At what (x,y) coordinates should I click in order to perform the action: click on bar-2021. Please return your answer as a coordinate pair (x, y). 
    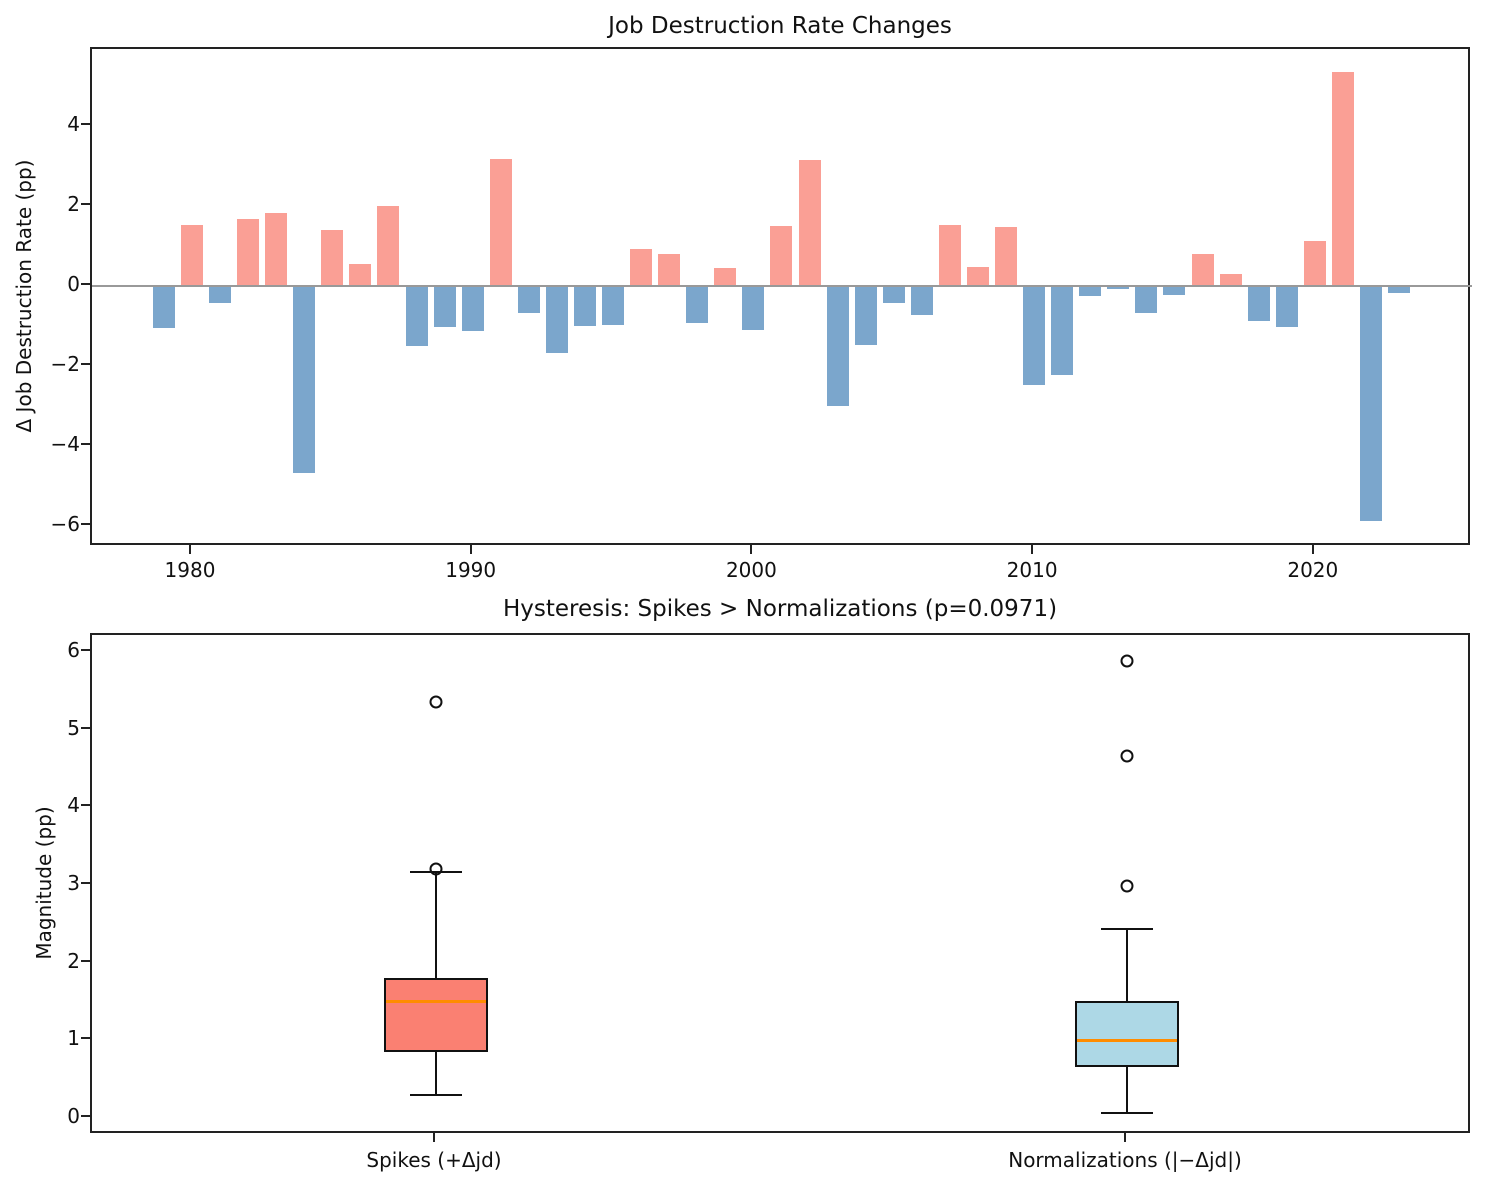
    Looking at the image, I should click on (1342, 179).